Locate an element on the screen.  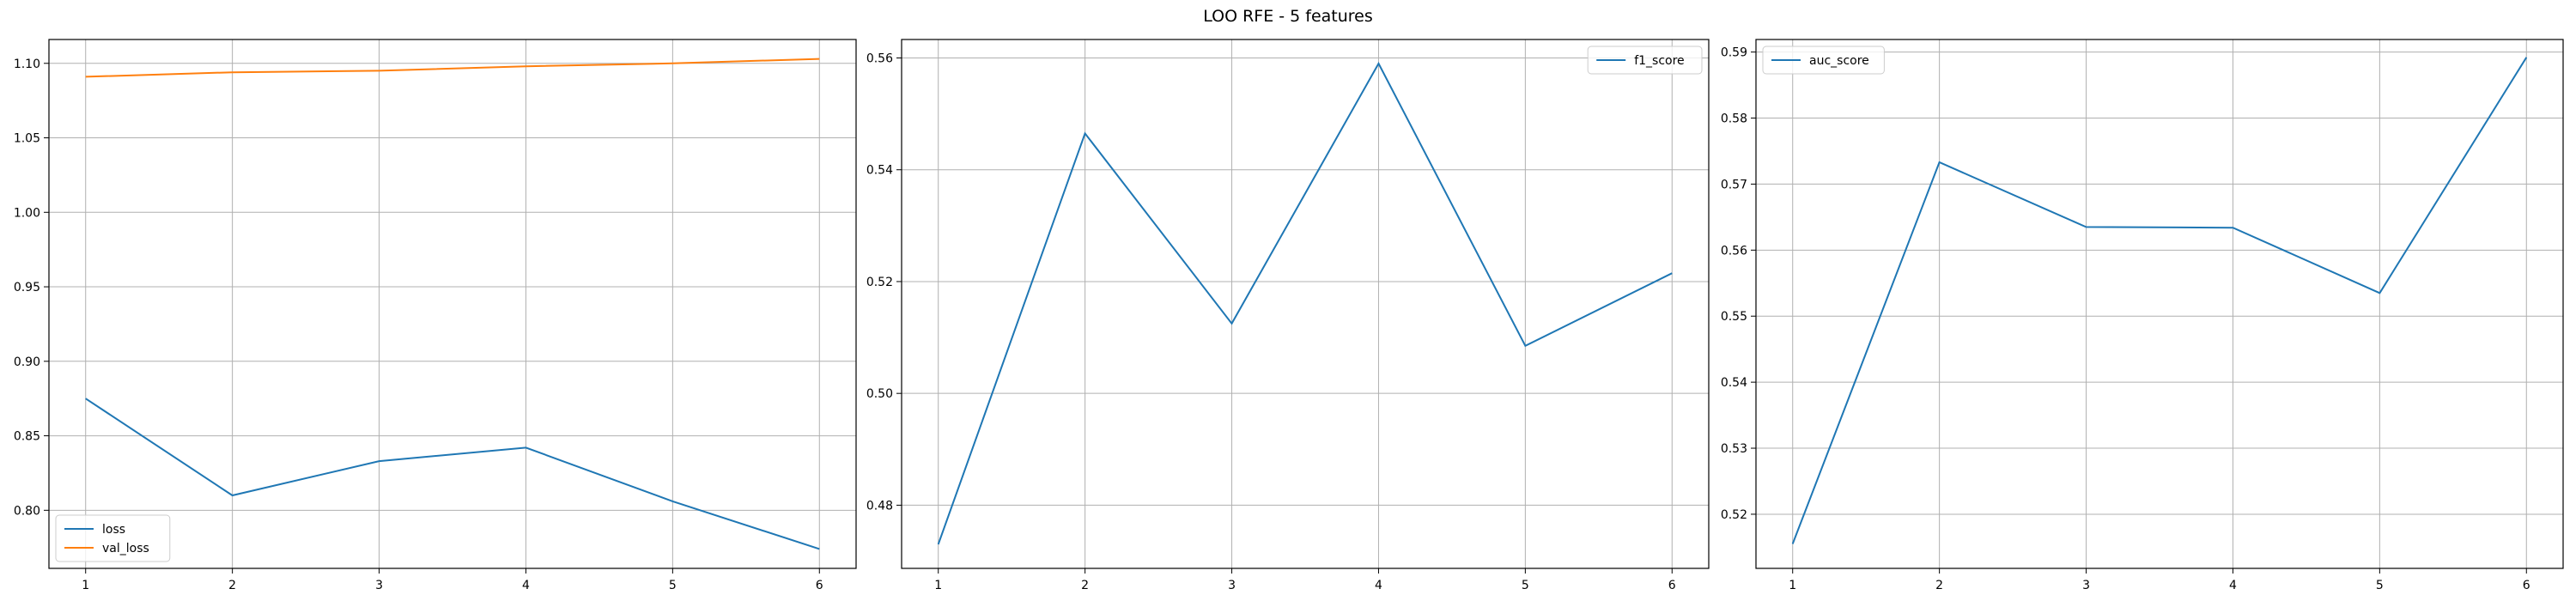
y-tick-label: 0.57 is located at coordinates (1734, 184).